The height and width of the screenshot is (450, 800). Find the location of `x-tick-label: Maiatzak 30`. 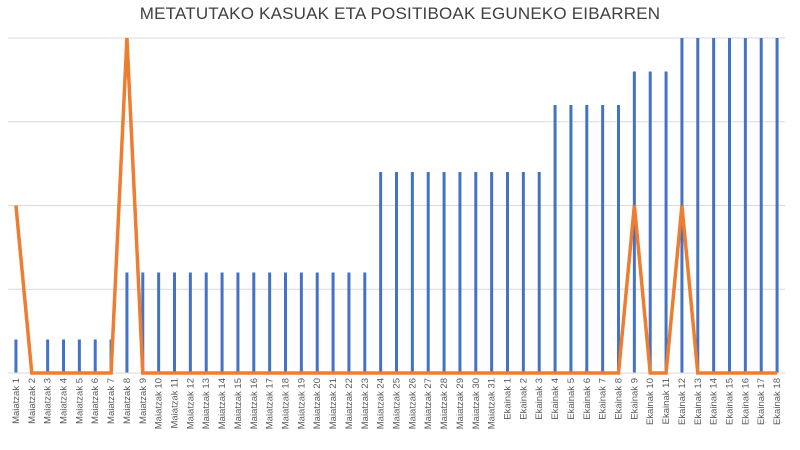

x-tick-label: Maiatzak 30 is located at coordinates (476, 403).